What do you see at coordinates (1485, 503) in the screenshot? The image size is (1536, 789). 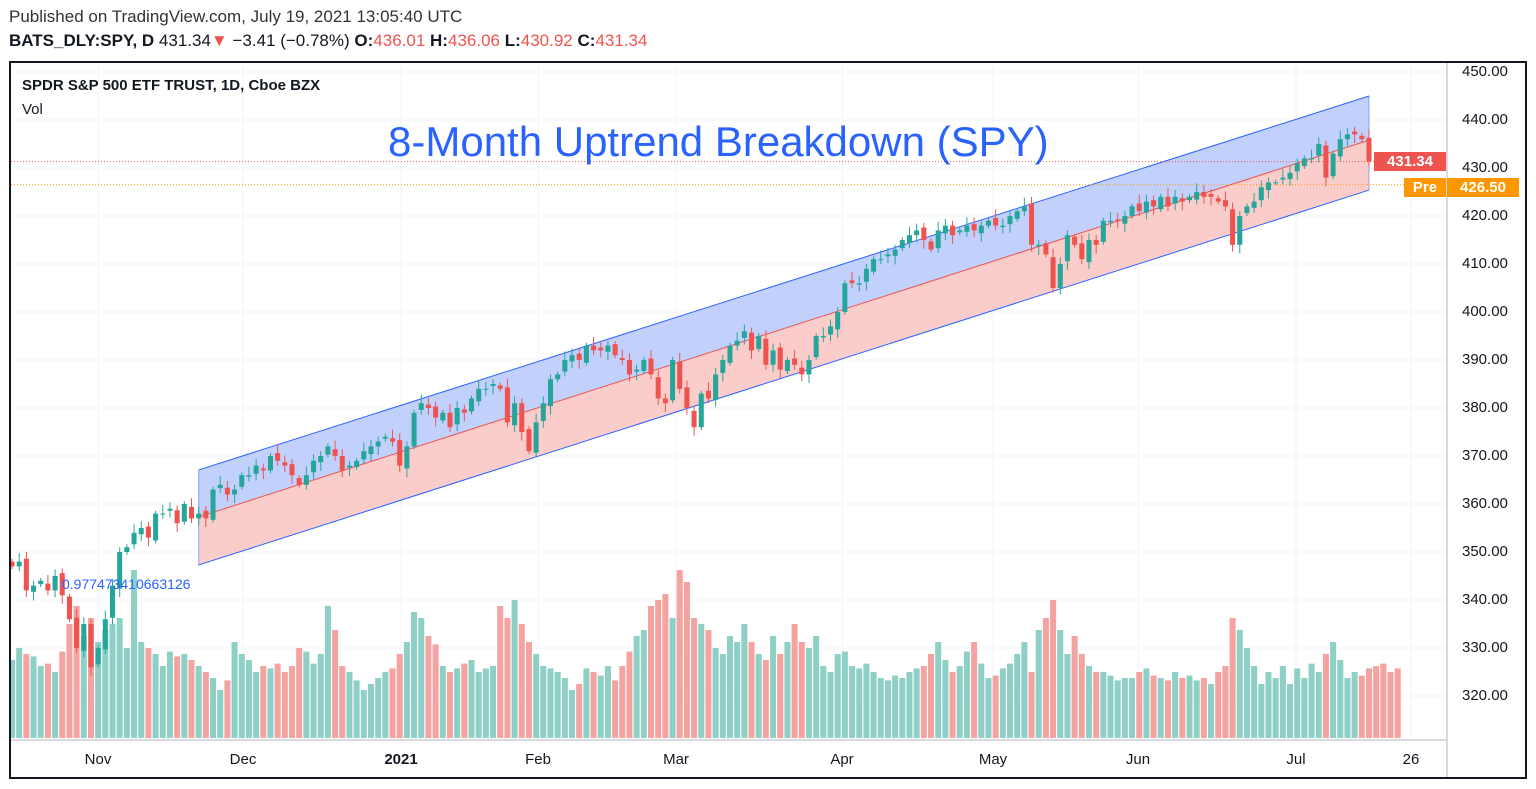 I see `y-tick-label: 360.00` at bounding box center [1485, 503].